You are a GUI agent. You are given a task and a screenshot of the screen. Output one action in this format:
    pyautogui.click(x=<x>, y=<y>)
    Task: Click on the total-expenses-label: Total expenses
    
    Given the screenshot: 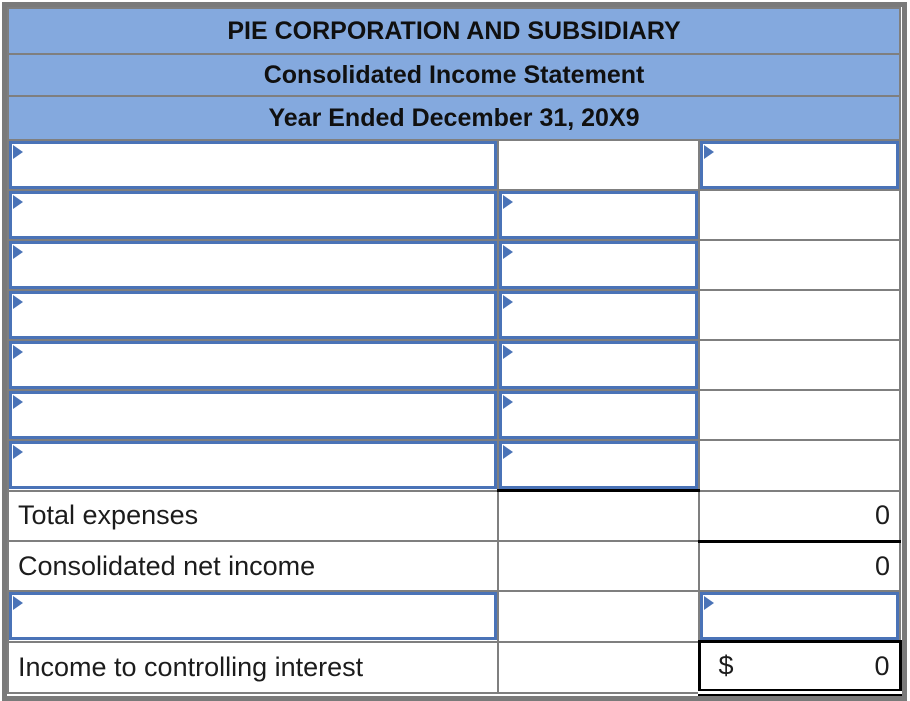 What is the action you would take?
    pyautogui.click(x=253, y=515)
    